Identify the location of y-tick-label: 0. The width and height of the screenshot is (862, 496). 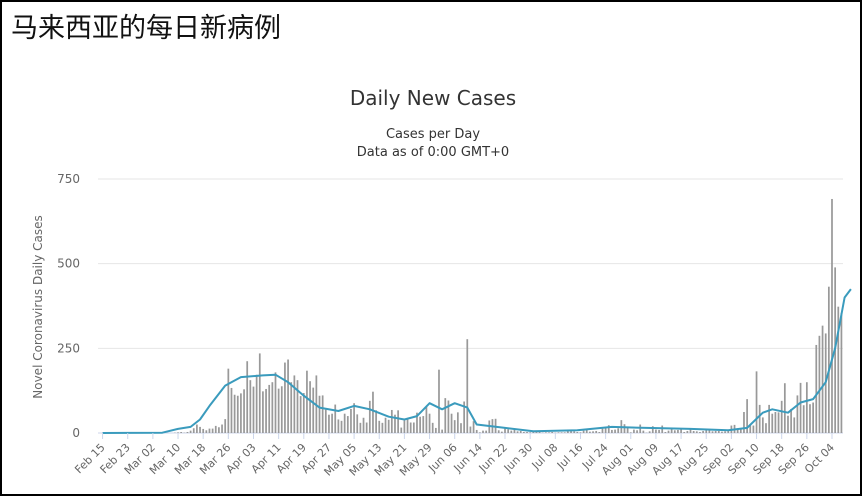
(76, 433).